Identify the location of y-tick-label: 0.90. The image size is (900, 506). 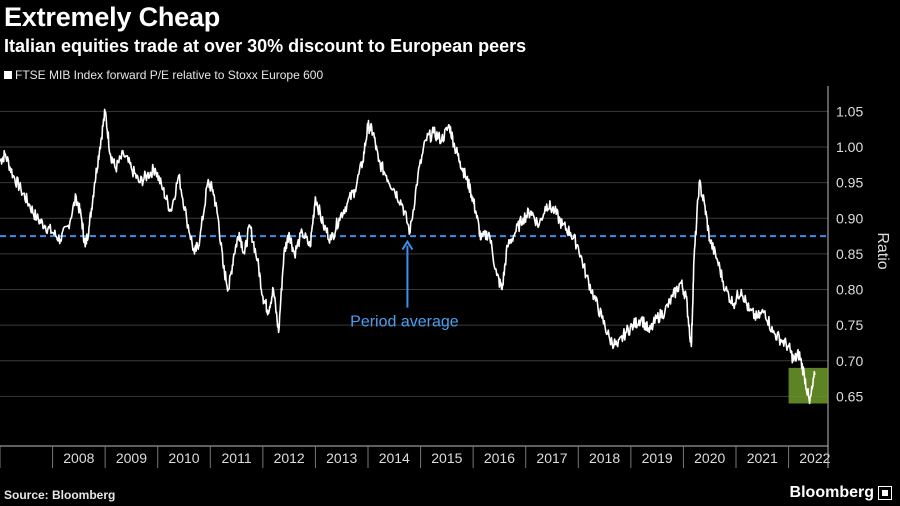
(849, 218).